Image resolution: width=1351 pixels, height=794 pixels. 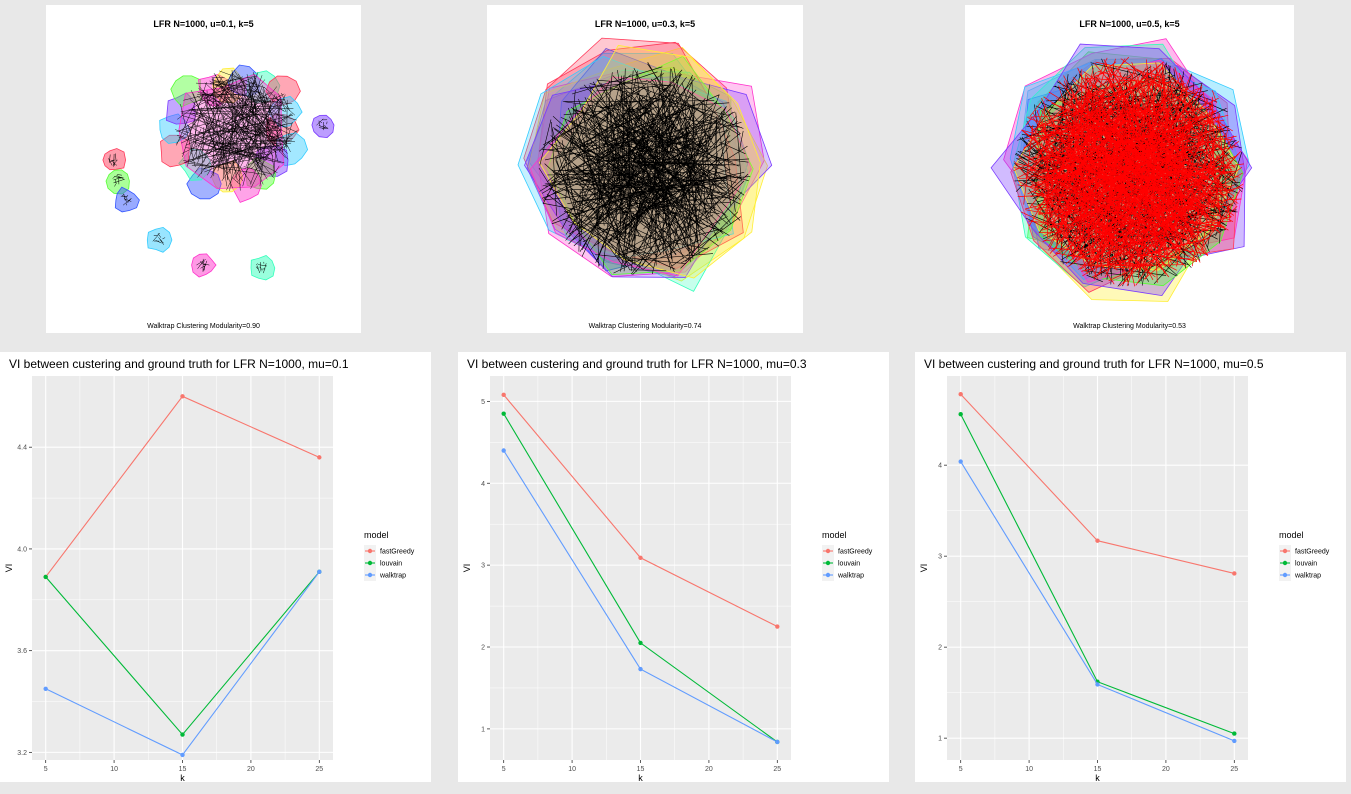 What do you see at coordinates (1129, 326) in the screenshot?
I see `modularity-caption: Walktrap Clustering Modularity=0.53` at bounding box center [1129, 326].